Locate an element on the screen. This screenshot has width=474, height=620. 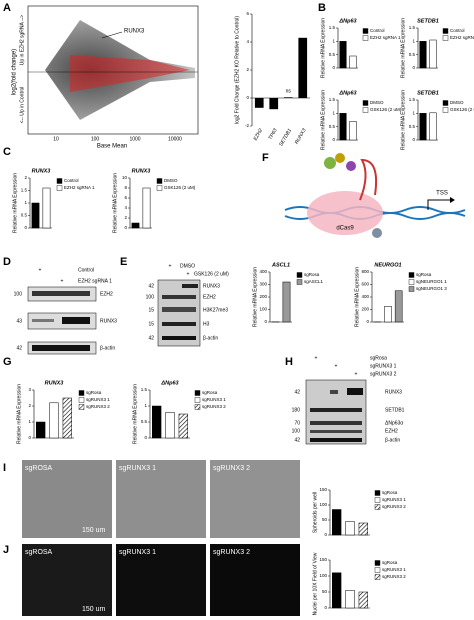
protein: EZH2 is located at coordinates (391, 431).